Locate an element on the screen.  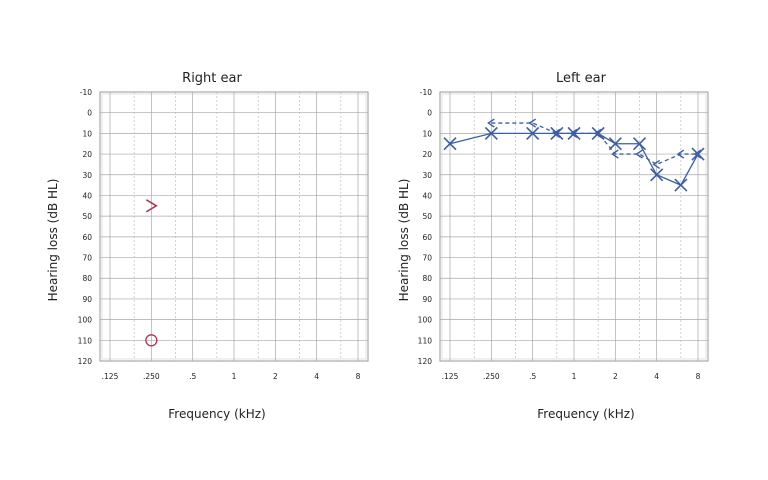
bone-conduction-line is located at coordinates (594, 144).